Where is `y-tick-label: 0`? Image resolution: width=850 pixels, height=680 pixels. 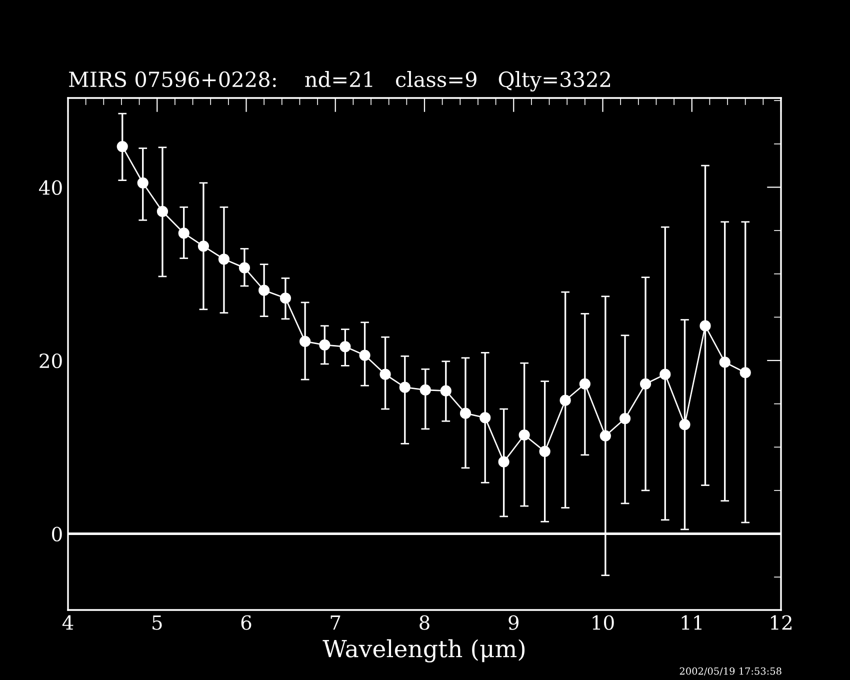
y-tick-label: 0 is located at coordinates (57, 534).